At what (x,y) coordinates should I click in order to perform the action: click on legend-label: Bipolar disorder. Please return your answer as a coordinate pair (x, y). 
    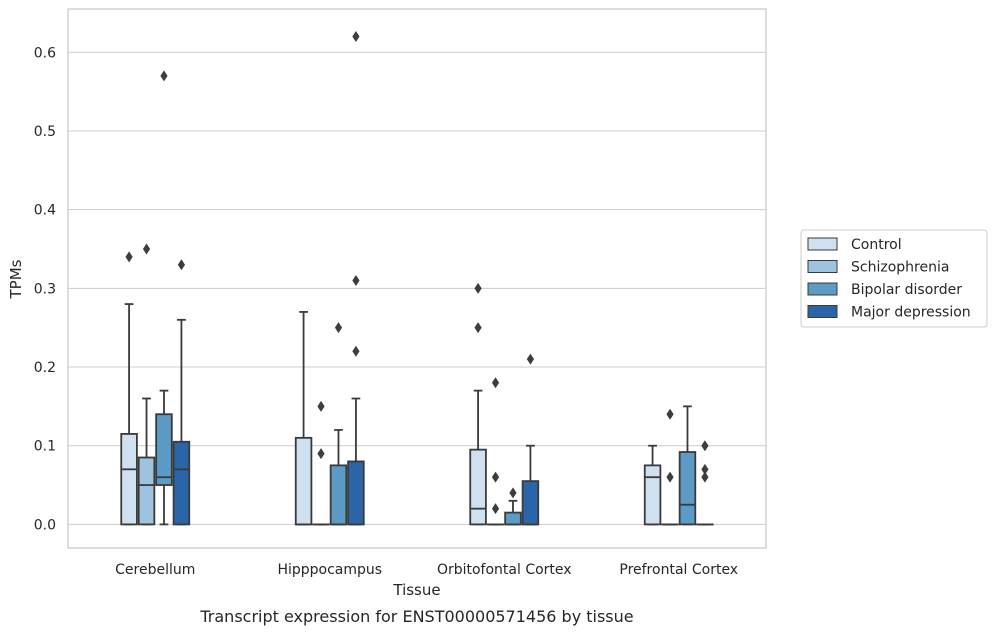
    Looking at the image, I should click on (906, 290).